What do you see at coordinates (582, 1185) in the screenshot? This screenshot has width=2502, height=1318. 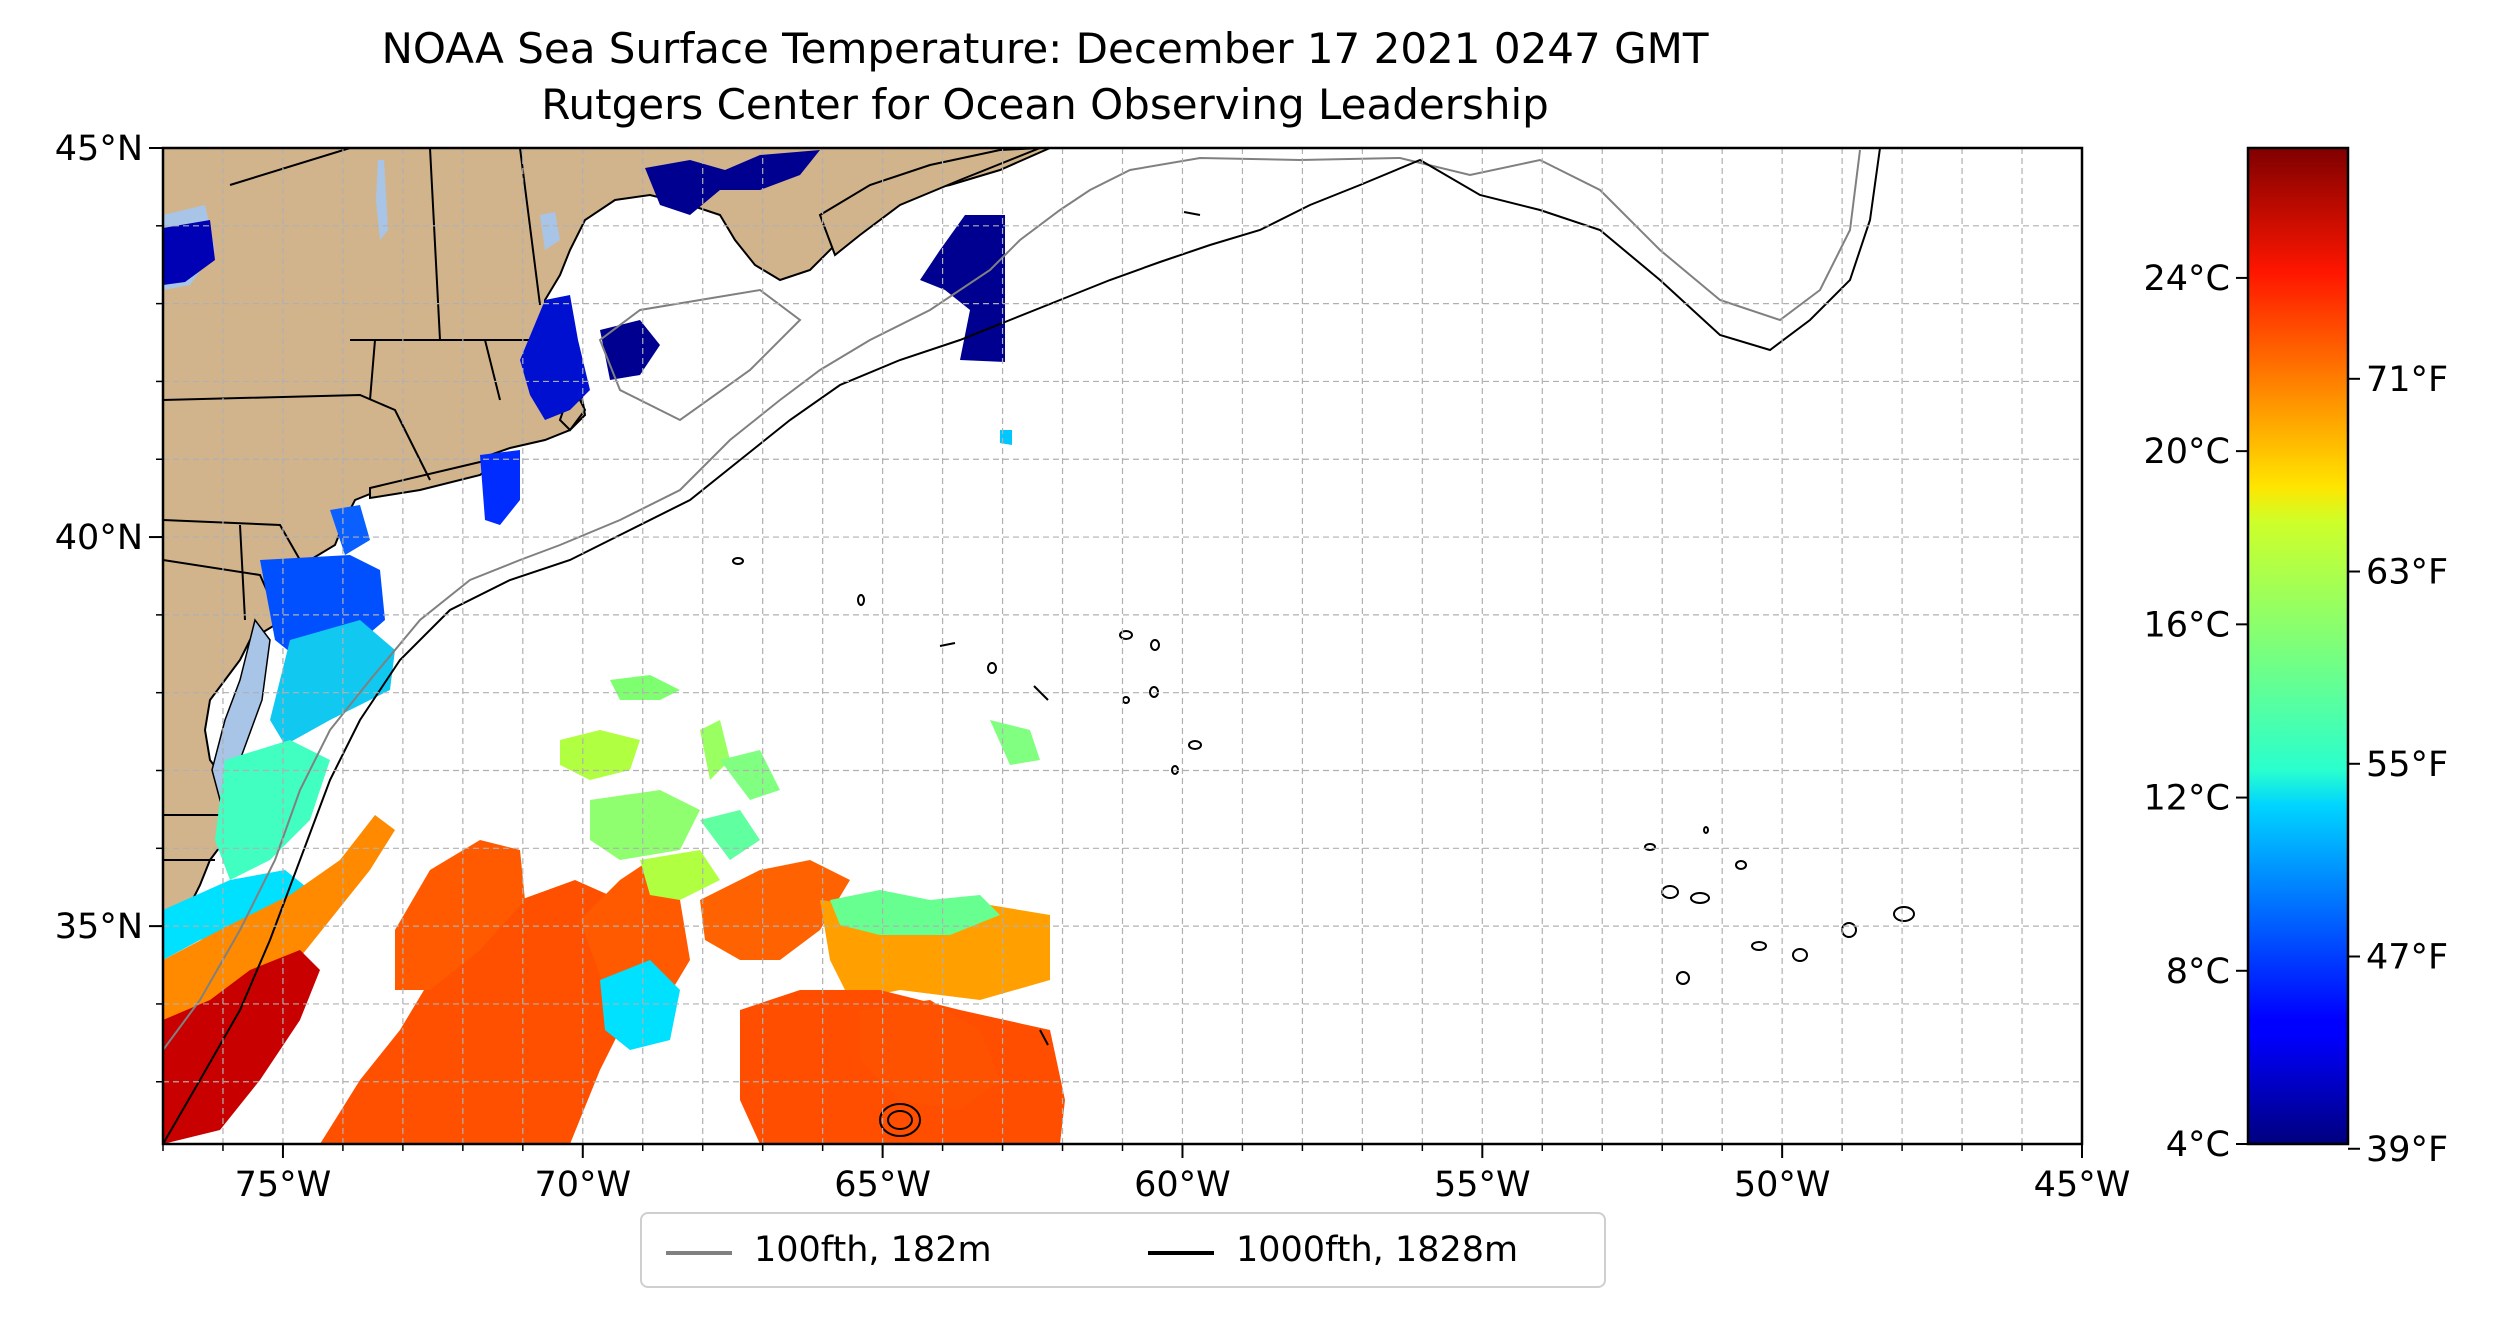 I see `x-tick-label: 70°W` at bounding box center [582, 1185].